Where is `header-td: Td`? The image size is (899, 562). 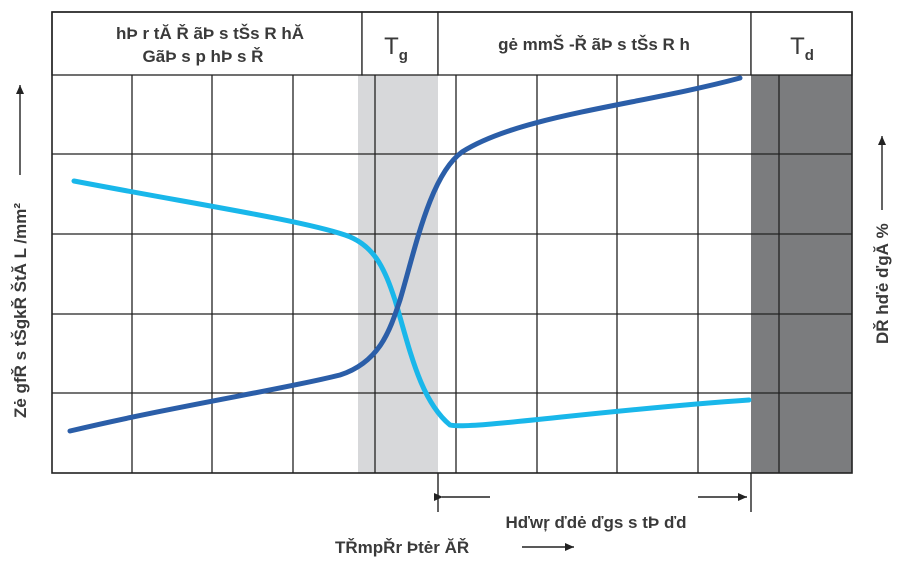
header-td: Td is located at coordinates (802, 48).